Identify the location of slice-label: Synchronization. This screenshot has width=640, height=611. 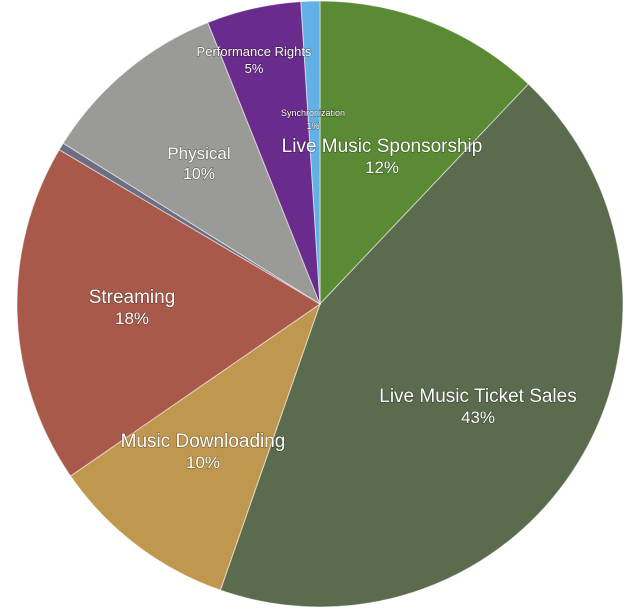
(313, 113).